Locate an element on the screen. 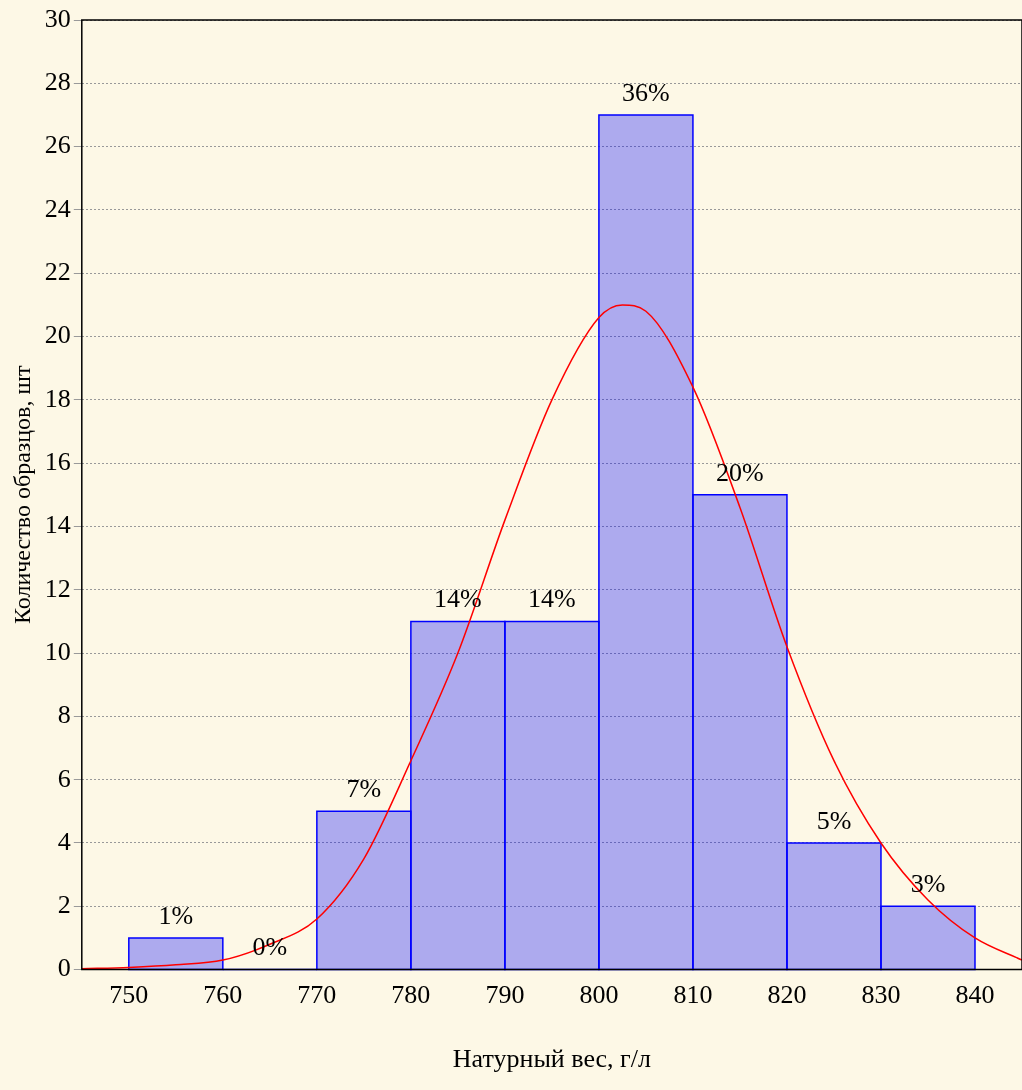 The width and height of the screenshot is (1022, 1090). y-tick-label: 18 is located at coordinates (57, 398).